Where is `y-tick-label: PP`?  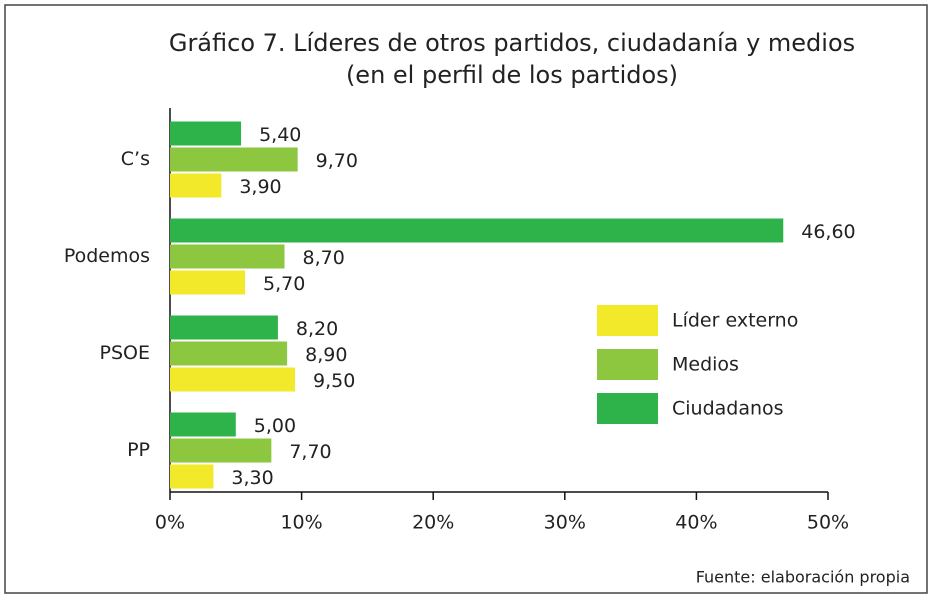 y-tick-label: PP is located at coordinates (138, 450).